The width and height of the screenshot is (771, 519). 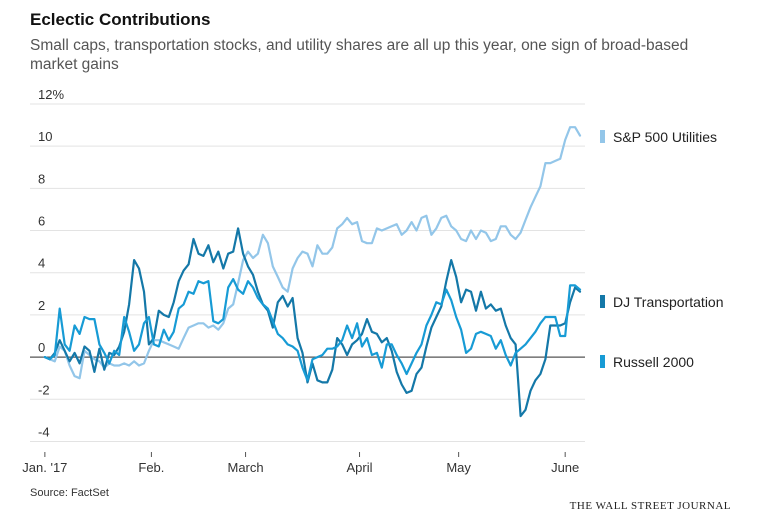 What do you see at coordinates (458, 467) in the screenshot?
I see `x-tick-label: May` at bounding box center [458, 467].